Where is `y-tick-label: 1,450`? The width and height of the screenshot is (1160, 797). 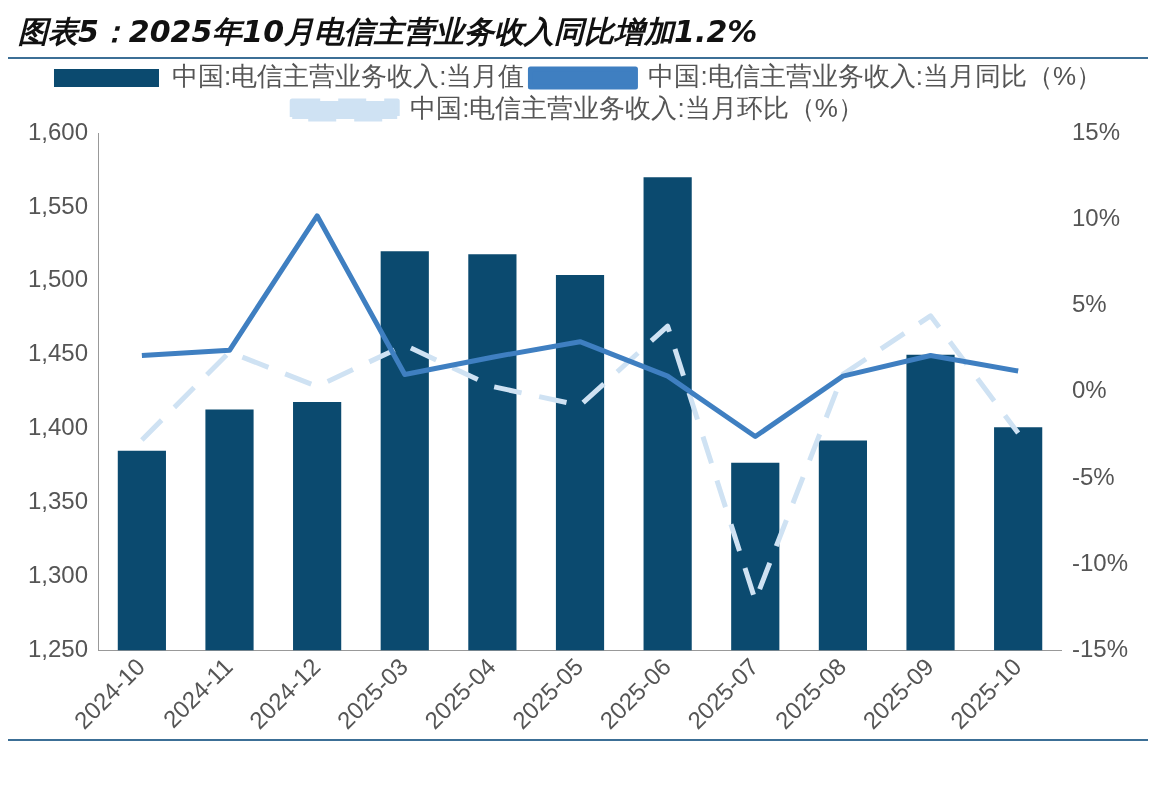 y-tick-label: 1,450 is located at coordinates (58, 353).